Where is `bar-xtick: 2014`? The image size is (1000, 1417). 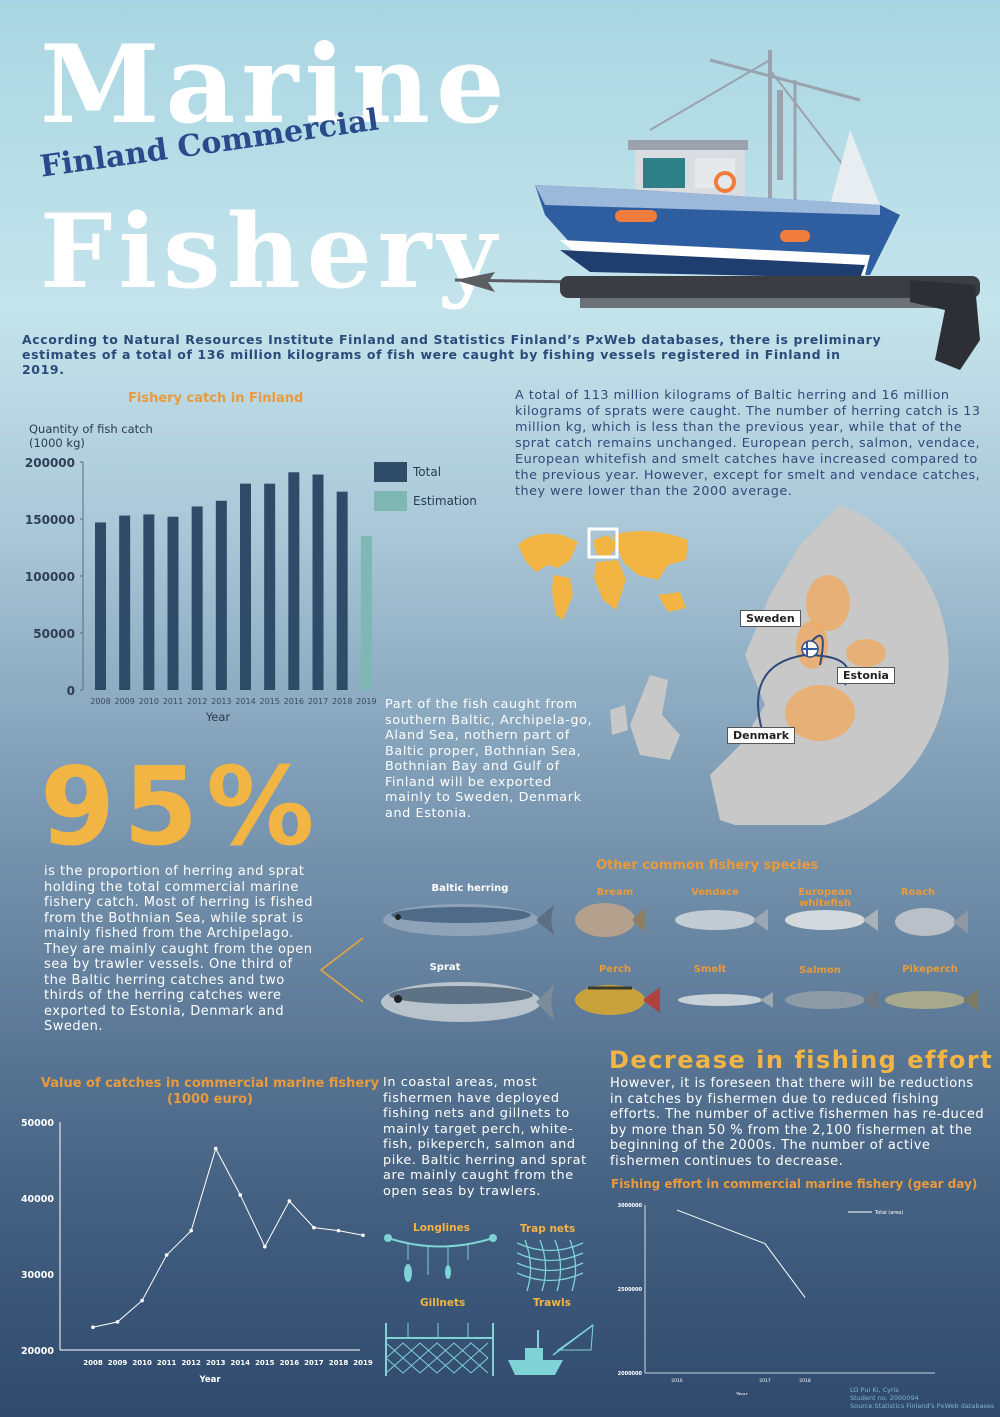
bar-xtick: 2014 is located at coordinates (245, 701).